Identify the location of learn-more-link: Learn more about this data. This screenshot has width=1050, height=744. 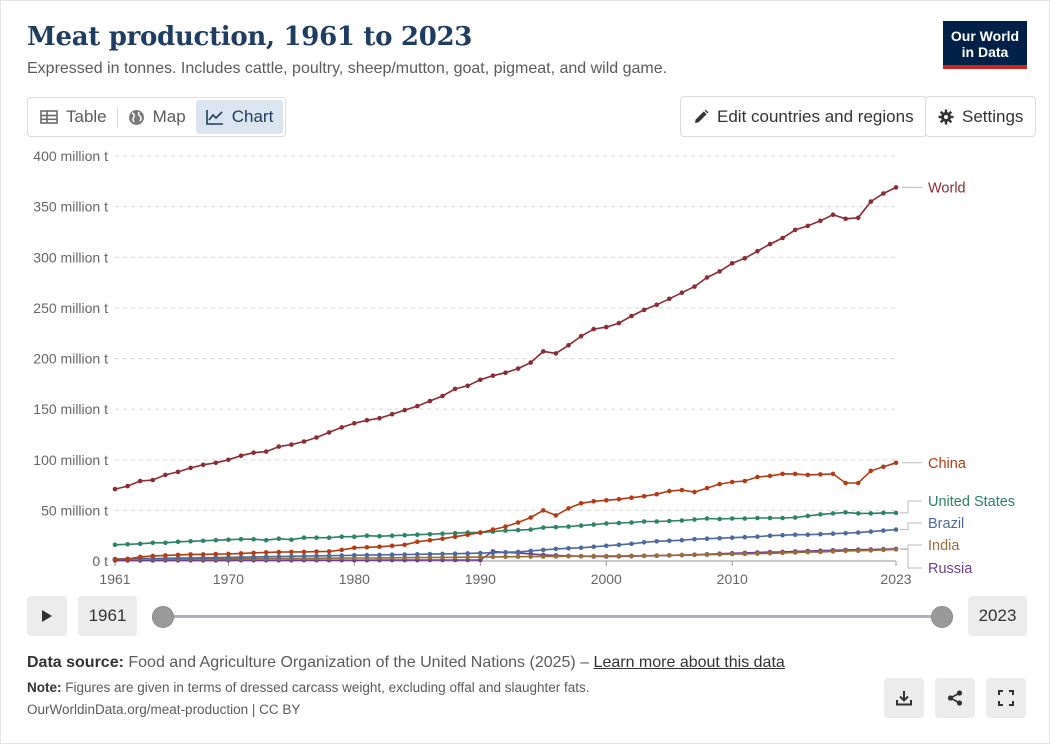
(689, 662).